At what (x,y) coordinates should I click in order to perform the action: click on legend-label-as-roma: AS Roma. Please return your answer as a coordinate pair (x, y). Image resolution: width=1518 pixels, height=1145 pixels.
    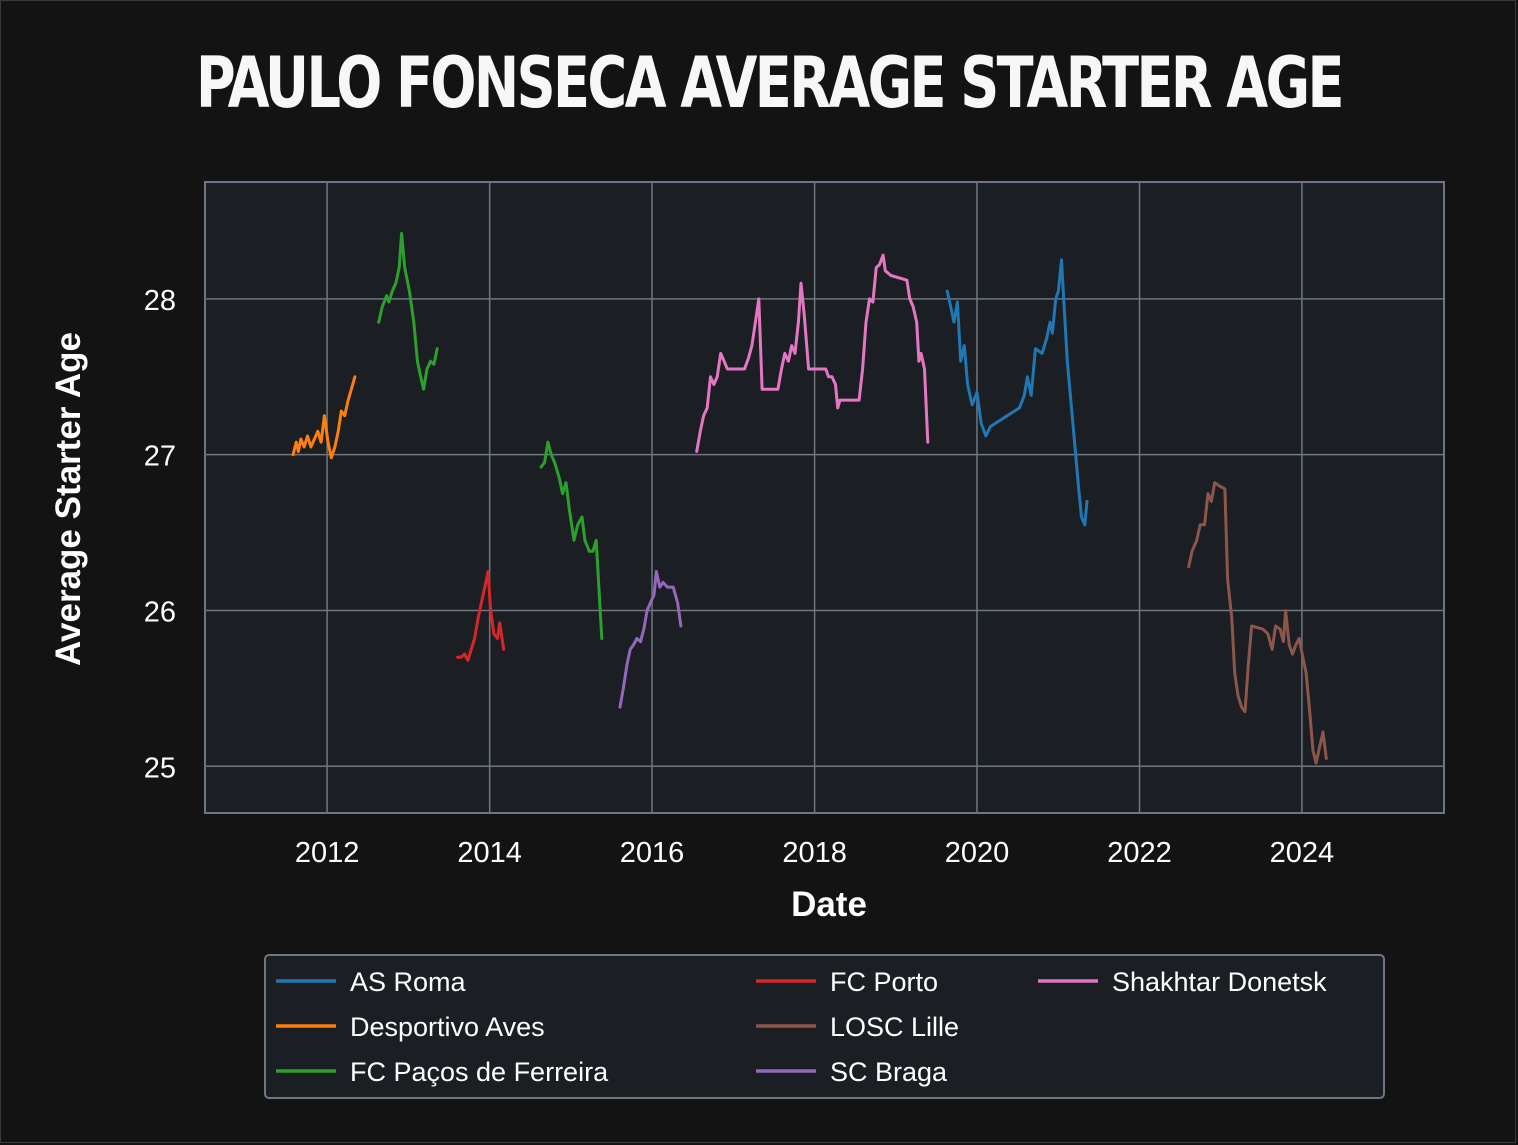
    Looking at the image, I should click on (408, 982).